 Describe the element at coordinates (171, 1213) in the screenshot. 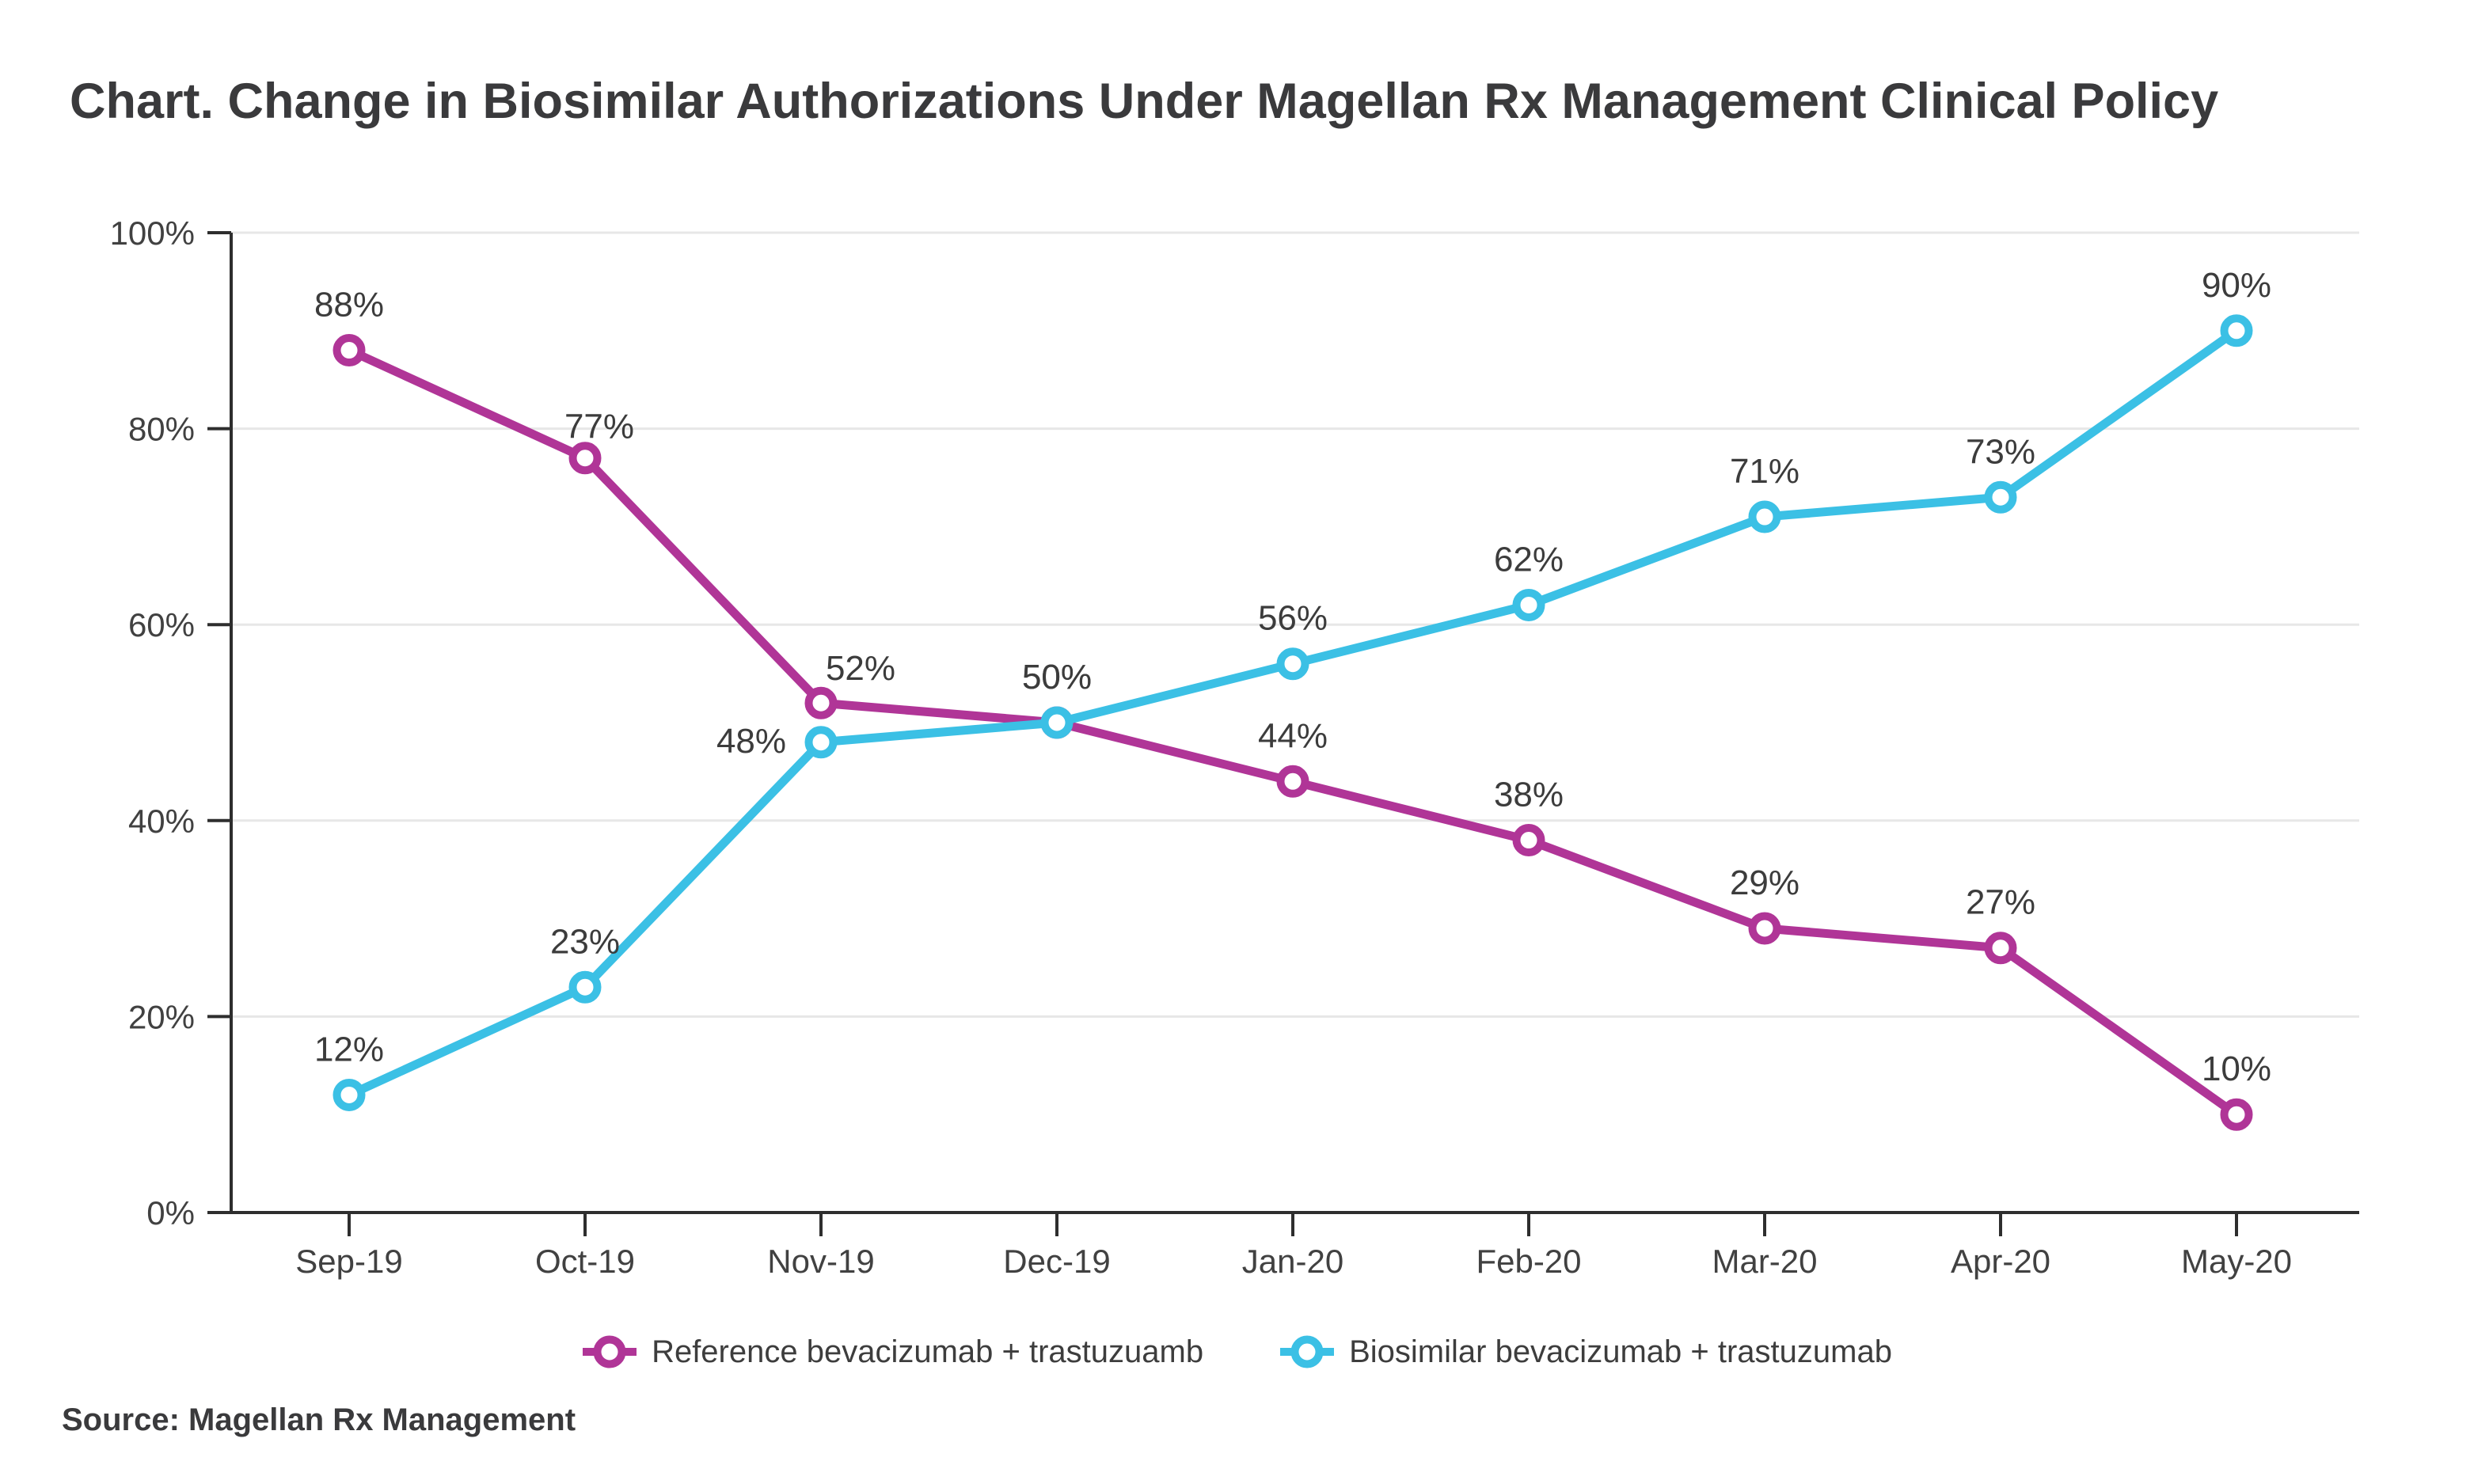

I see `y-axis-label: 0%` at that location.